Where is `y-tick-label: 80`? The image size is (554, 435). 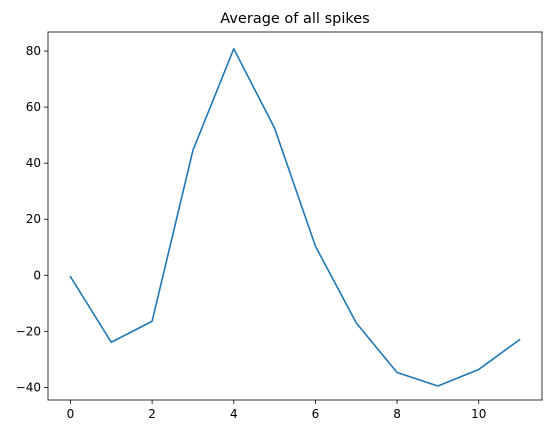
y-tick-label: 80 is located at coordinates (33, 51).